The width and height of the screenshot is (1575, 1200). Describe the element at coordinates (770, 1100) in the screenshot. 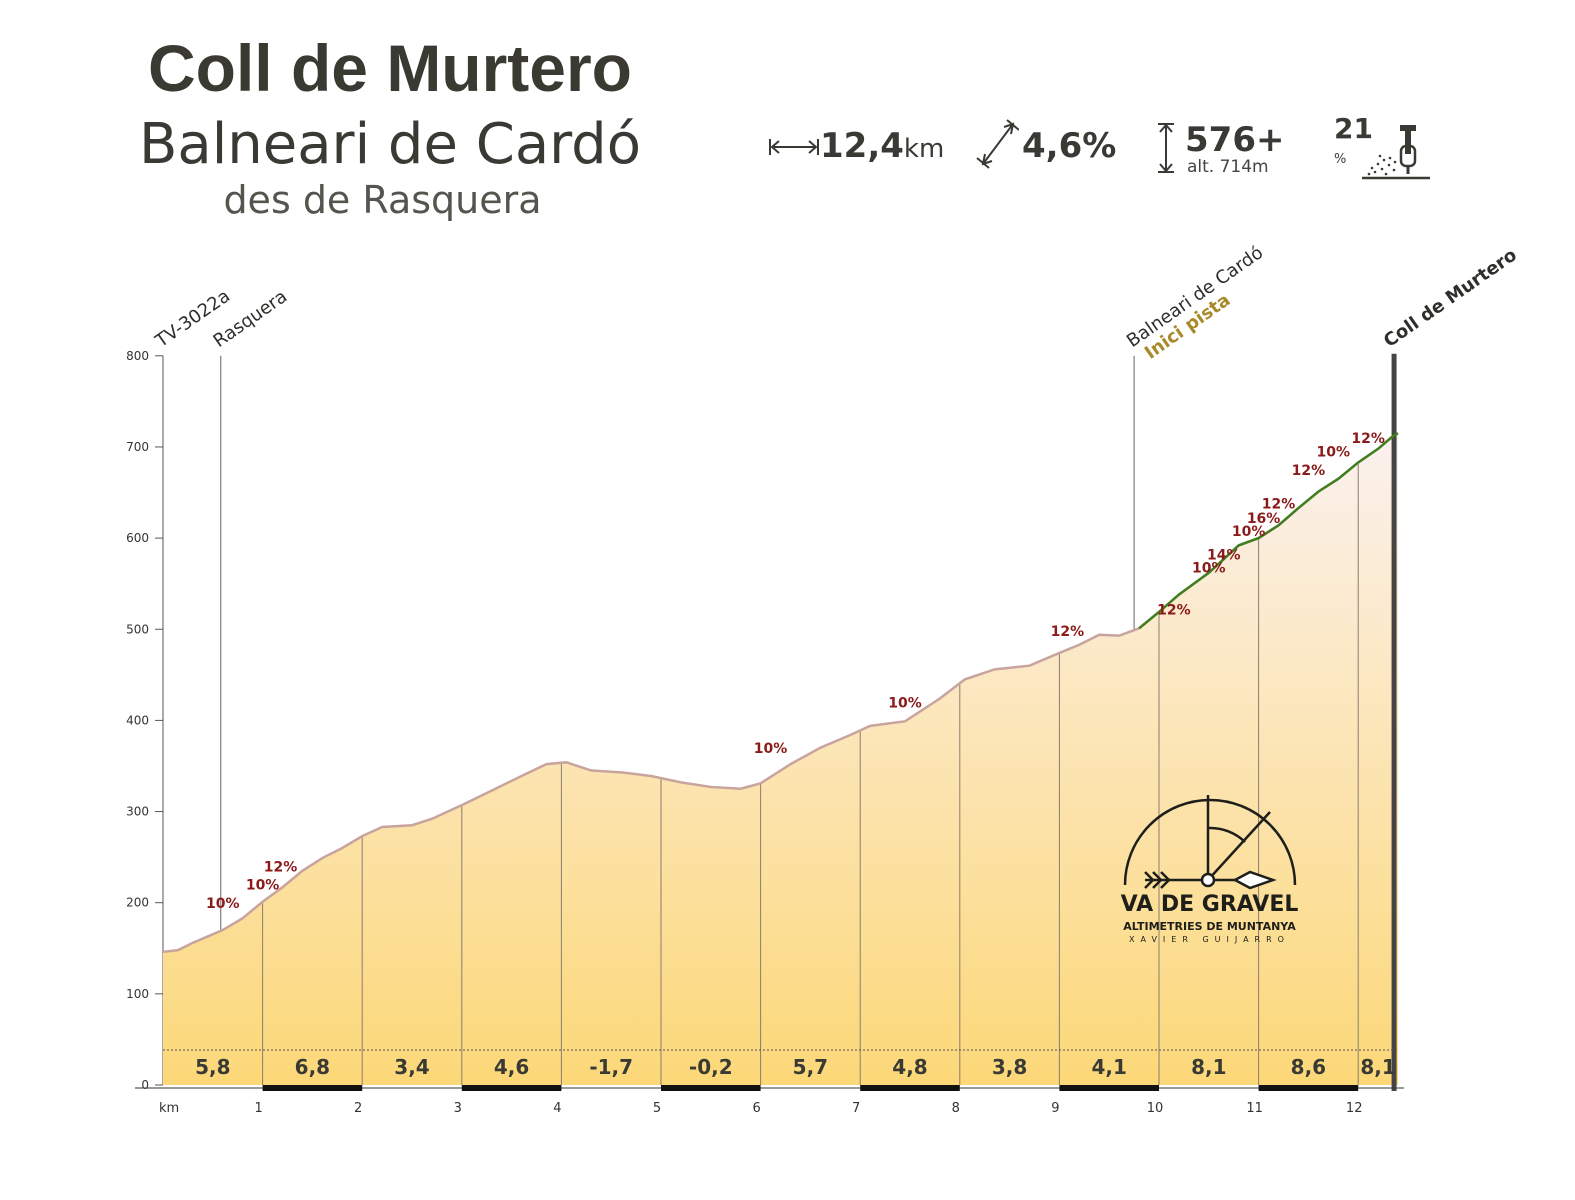

I see `x-axis: km 1 2 3 4 5 6 7 8 9 10 11 12` at that location.